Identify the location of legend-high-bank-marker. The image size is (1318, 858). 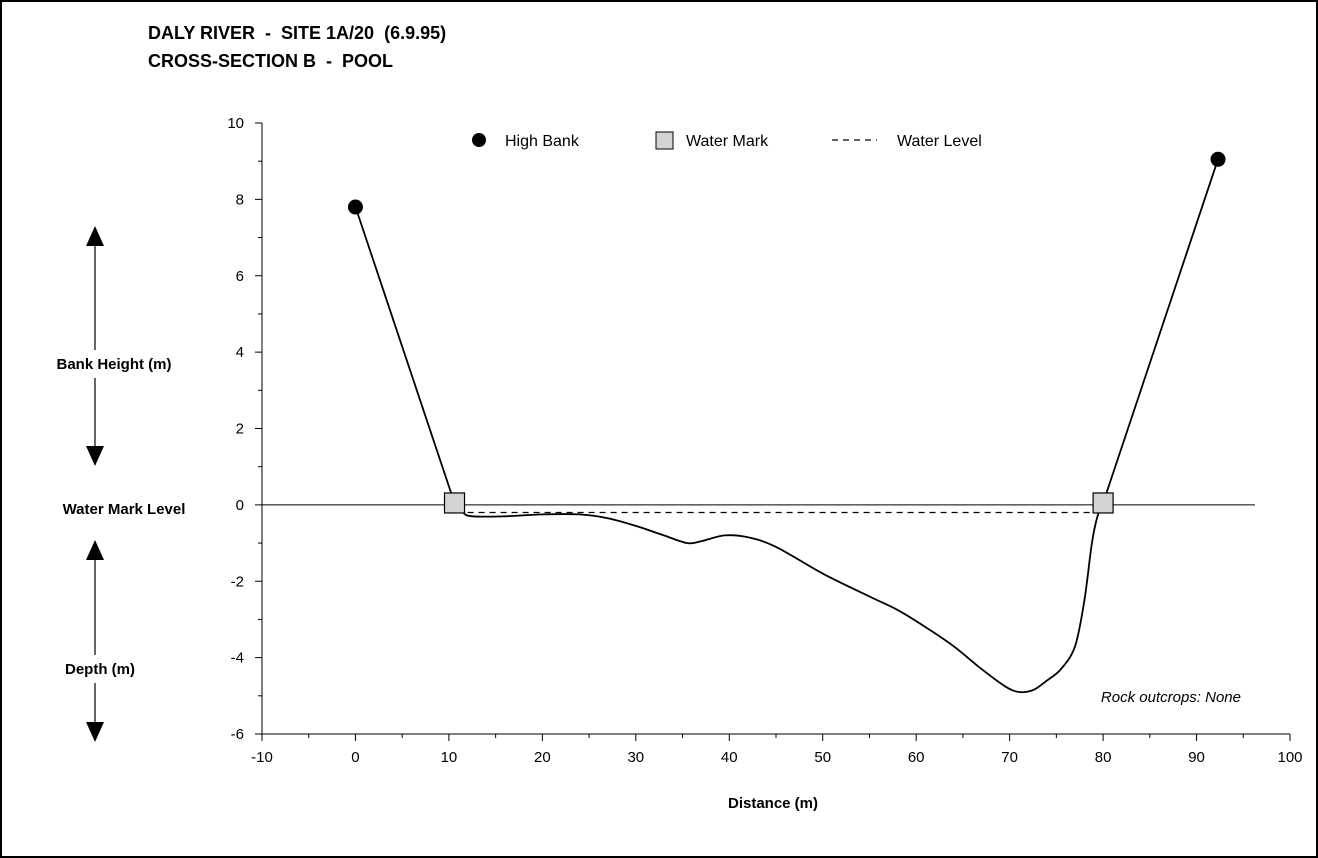
(479, 140).